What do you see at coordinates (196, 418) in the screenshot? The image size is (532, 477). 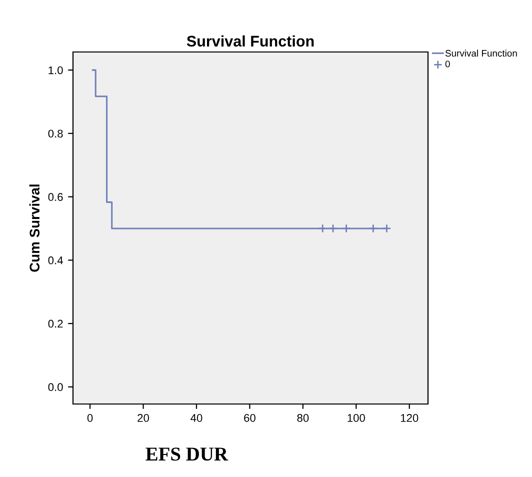 I see `x-tick-label: 40` at bounding box center [196, 418].